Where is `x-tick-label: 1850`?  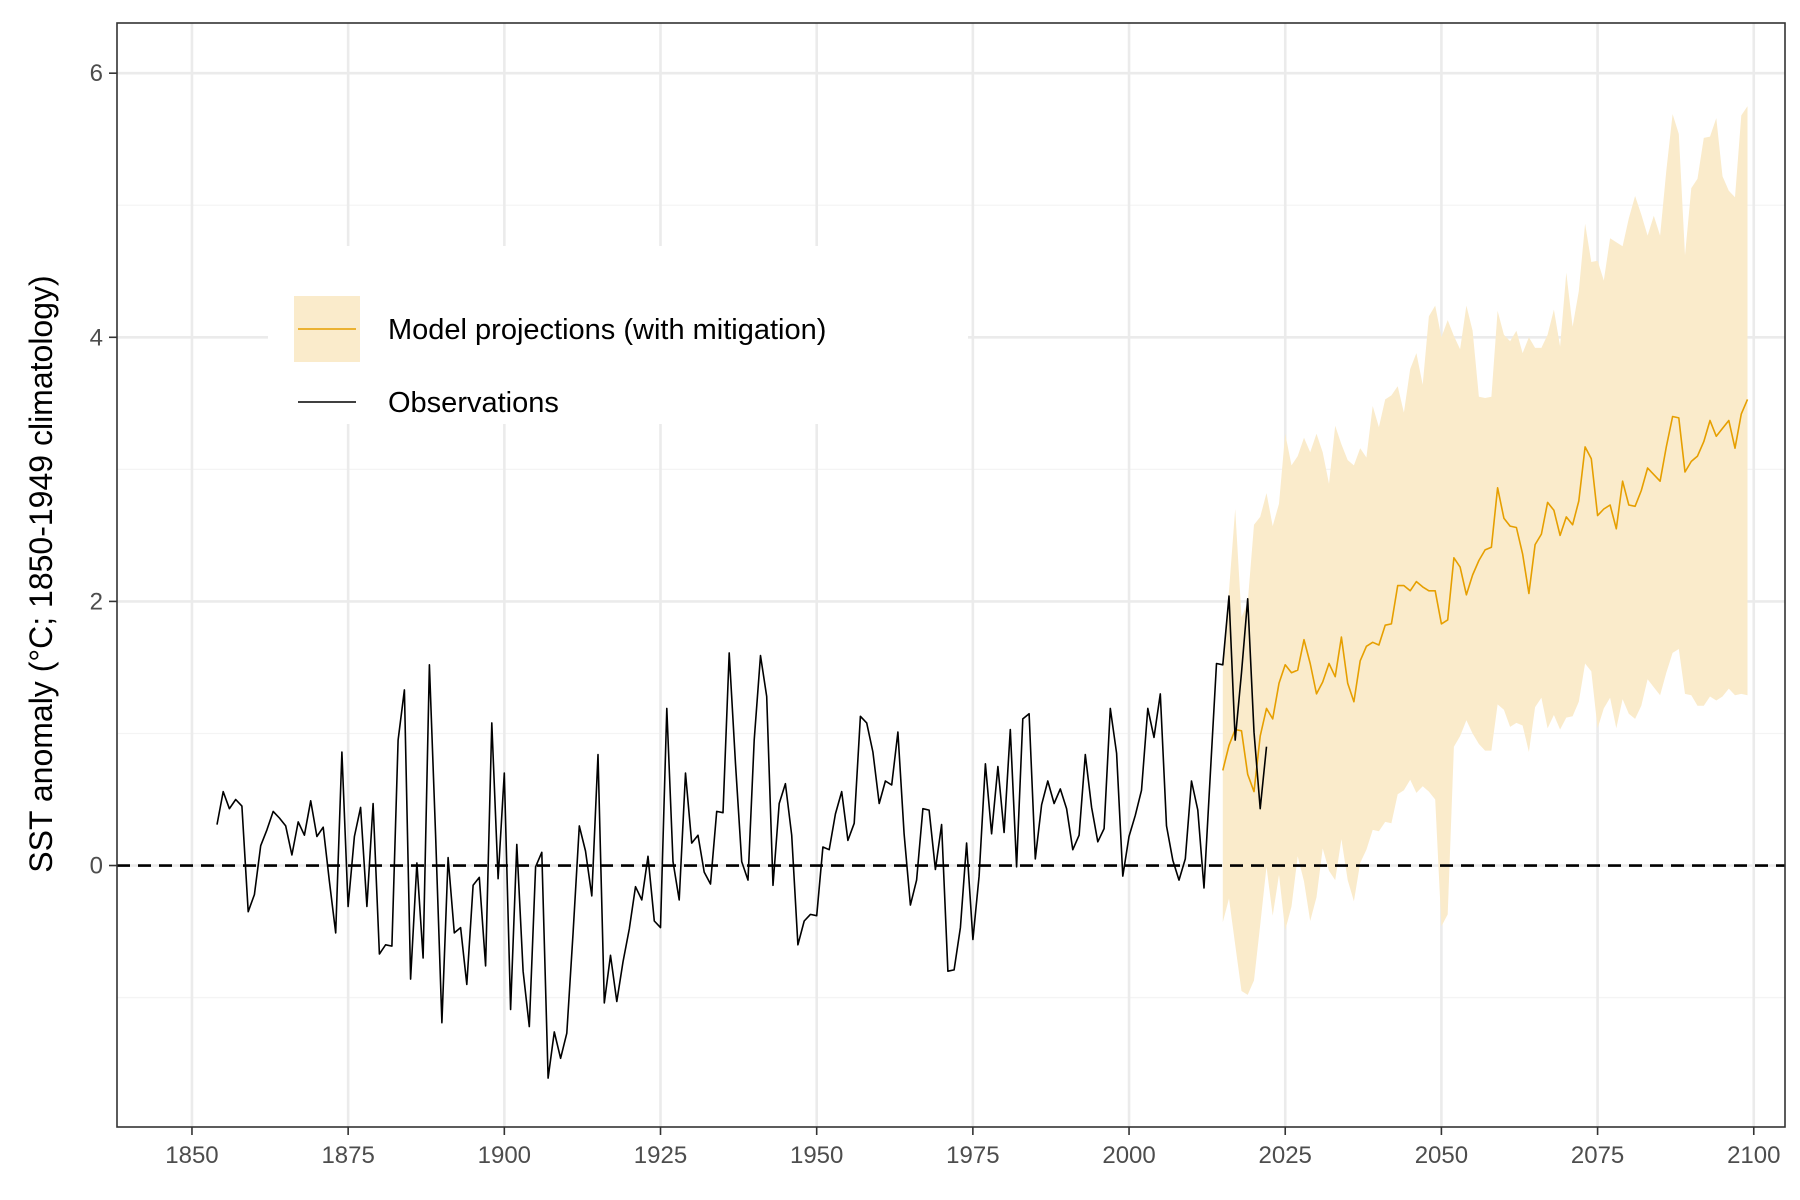
x-tick-label: 1850 is located at coordinates (191, 1155).